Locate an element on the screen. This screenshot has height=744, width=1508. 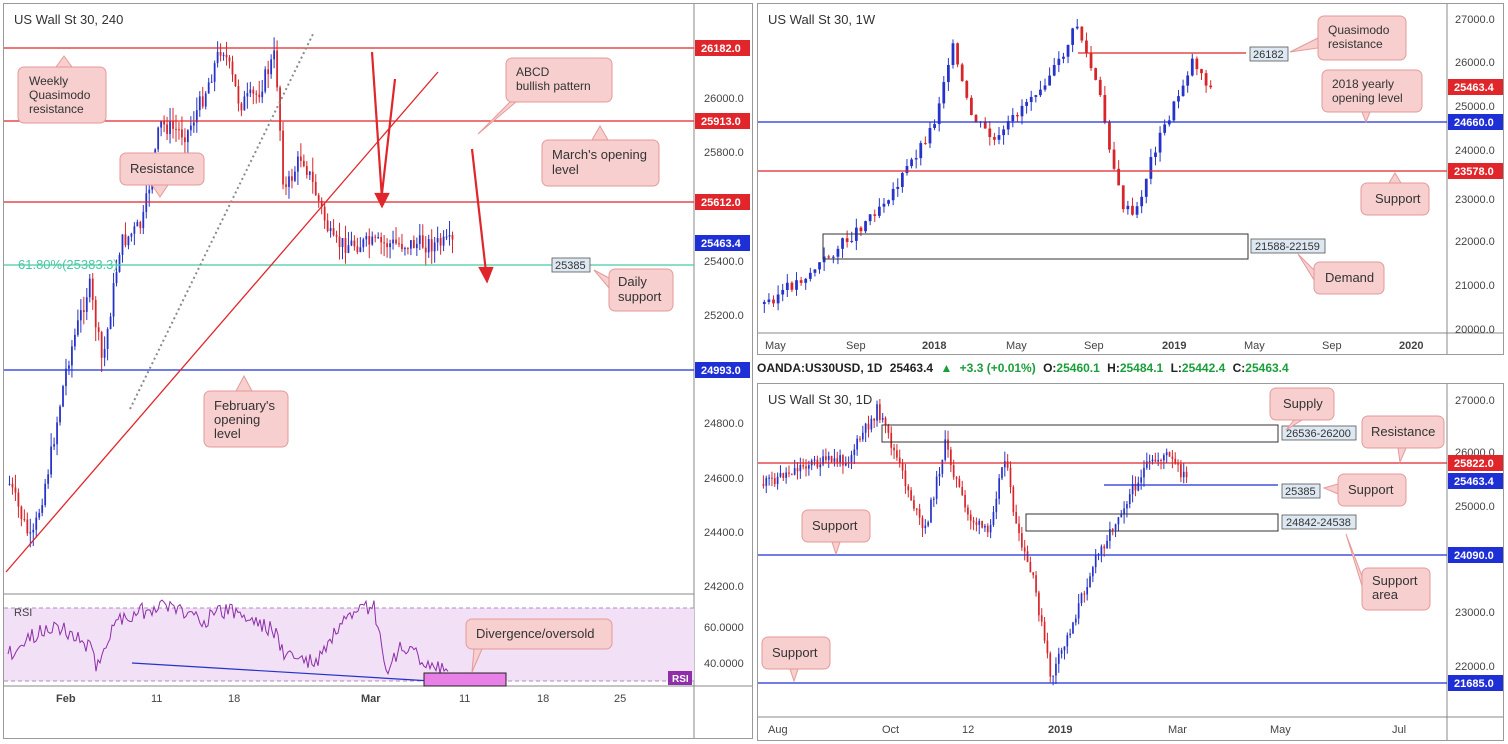
daily-xtick: May is located at coordinates (1280, 730).